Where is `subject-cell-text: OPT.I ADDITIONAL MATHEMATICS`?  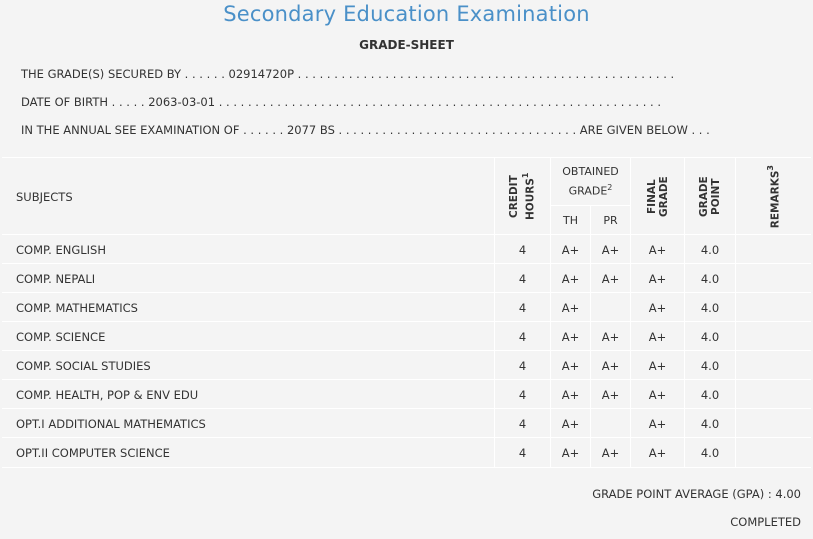
subject-cell-text: OPT.I ADDITIONAL MATHEMATICS is located at coordinates (111, 423).